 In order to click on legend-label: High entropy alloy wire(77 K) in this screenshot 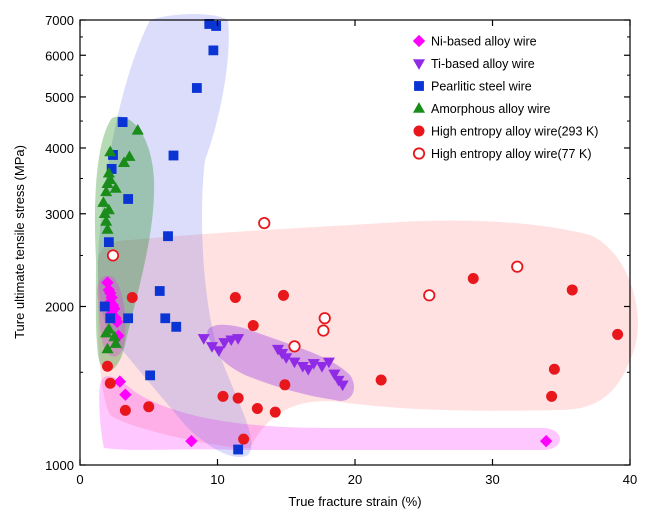, I will do `click(511, 154)`.